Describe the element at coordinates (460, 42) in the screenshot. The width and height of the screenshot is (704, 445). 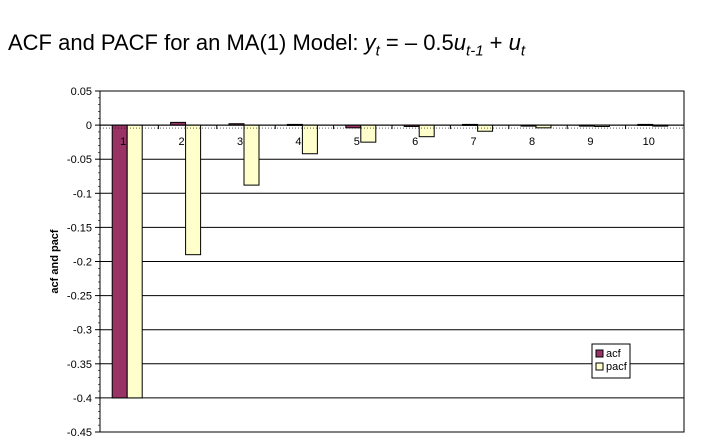
I see `title-u: u` at that location.